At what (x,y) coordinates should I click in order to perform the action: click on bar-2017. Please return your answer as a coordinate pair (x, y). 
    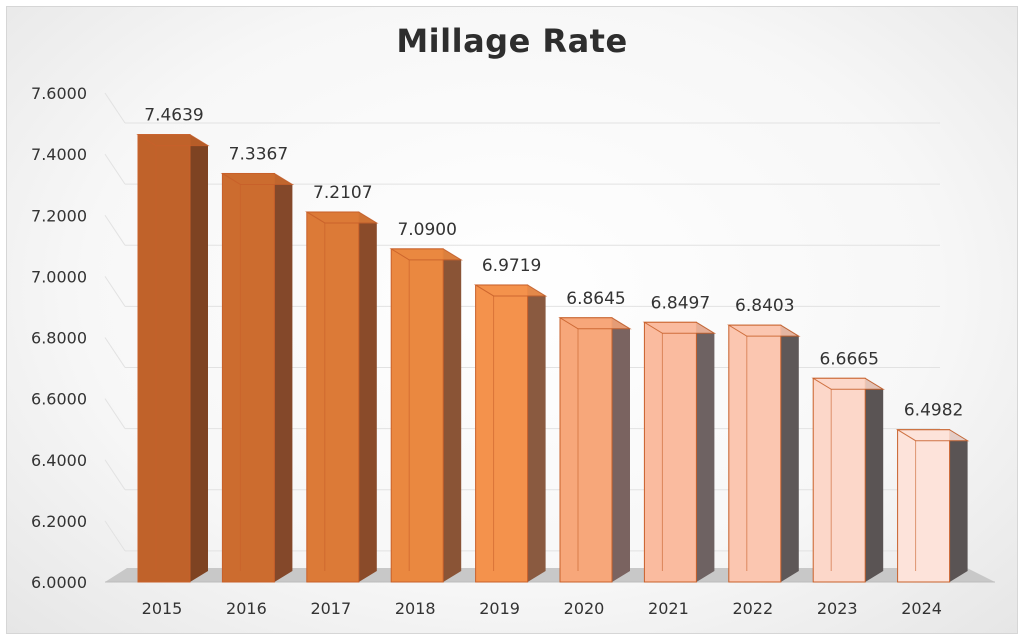
    Looking at the image, I should click on (342, 397).